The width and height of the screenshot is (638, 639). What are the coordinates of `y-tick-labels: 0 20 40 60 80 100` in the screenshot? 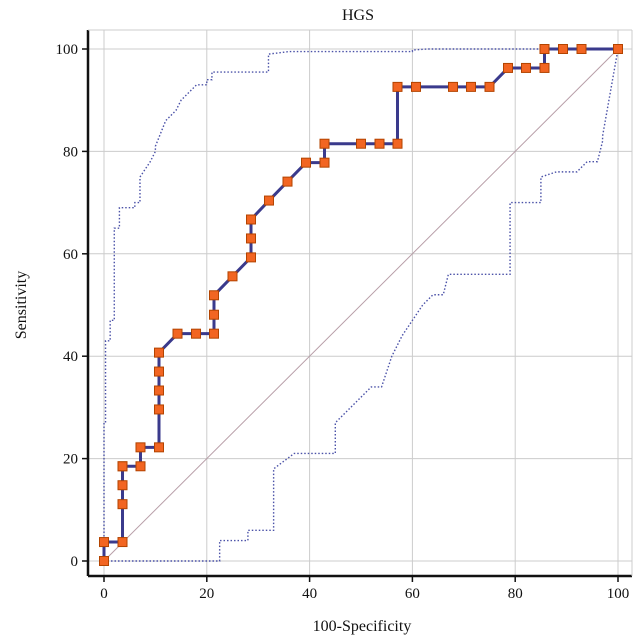 It's located at (72, 306).